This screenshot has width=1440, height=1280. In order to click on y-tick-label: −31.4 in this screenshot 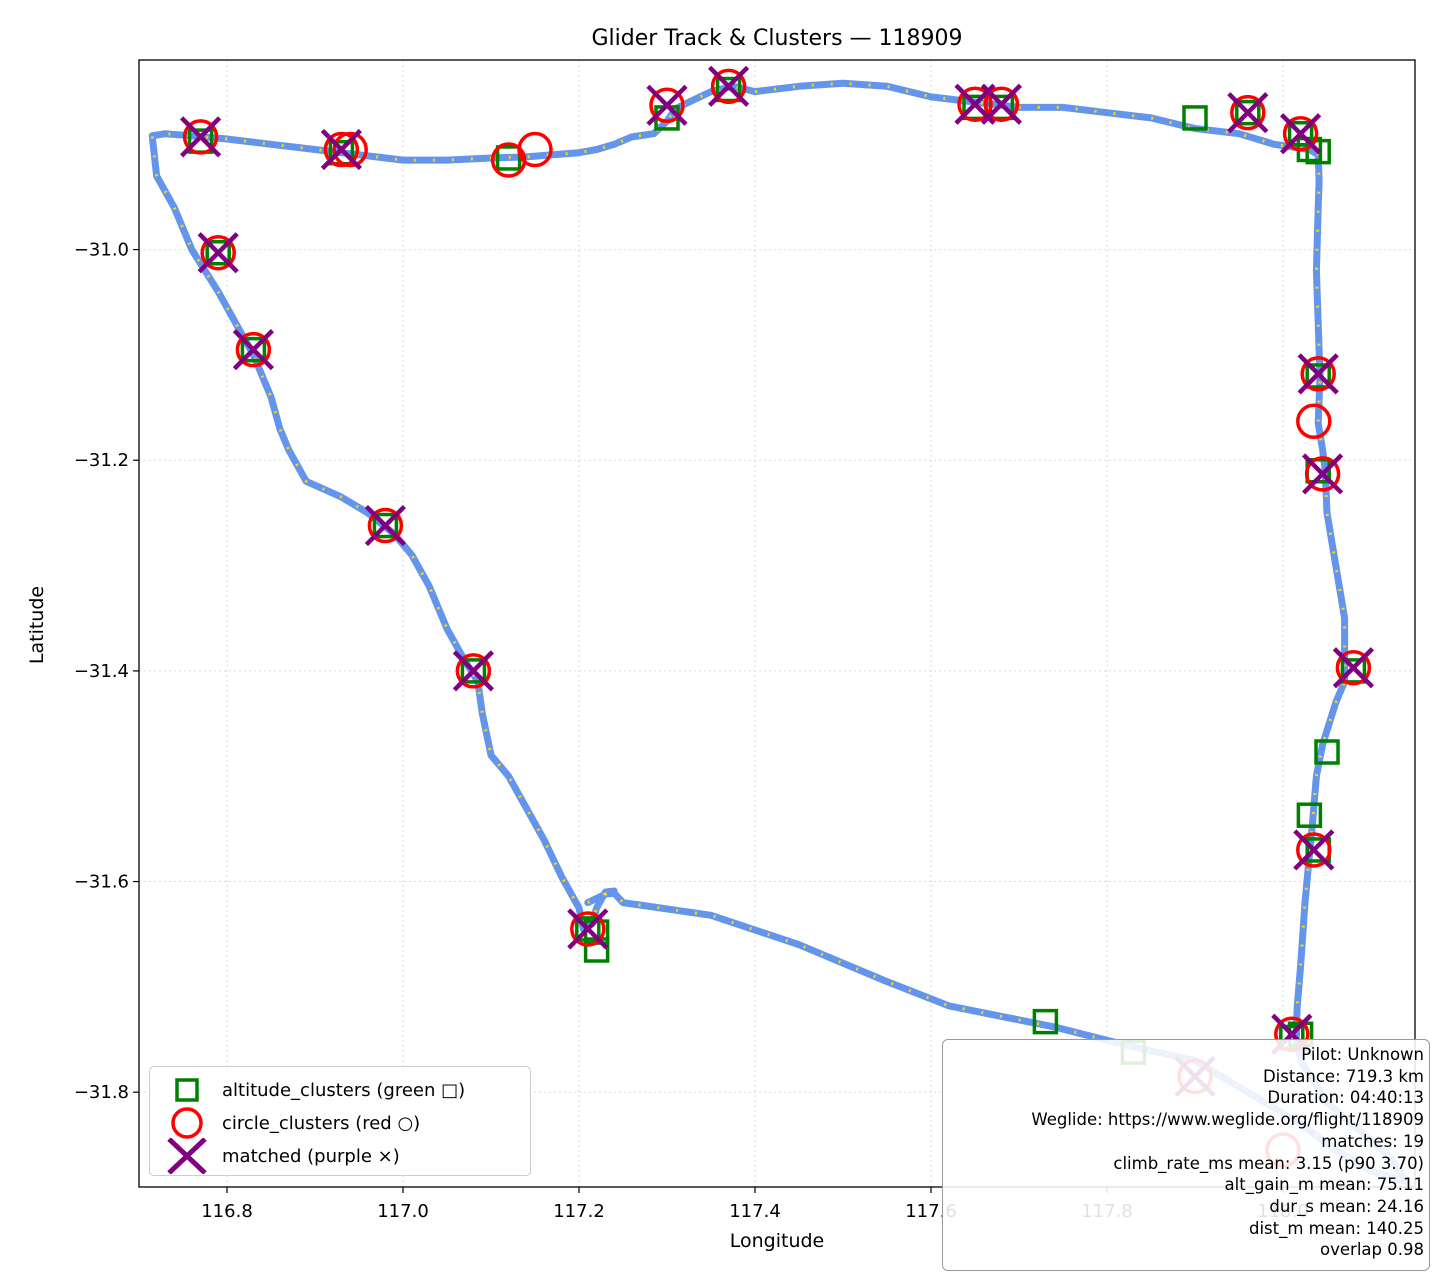, I will do `click(101, 671)`.